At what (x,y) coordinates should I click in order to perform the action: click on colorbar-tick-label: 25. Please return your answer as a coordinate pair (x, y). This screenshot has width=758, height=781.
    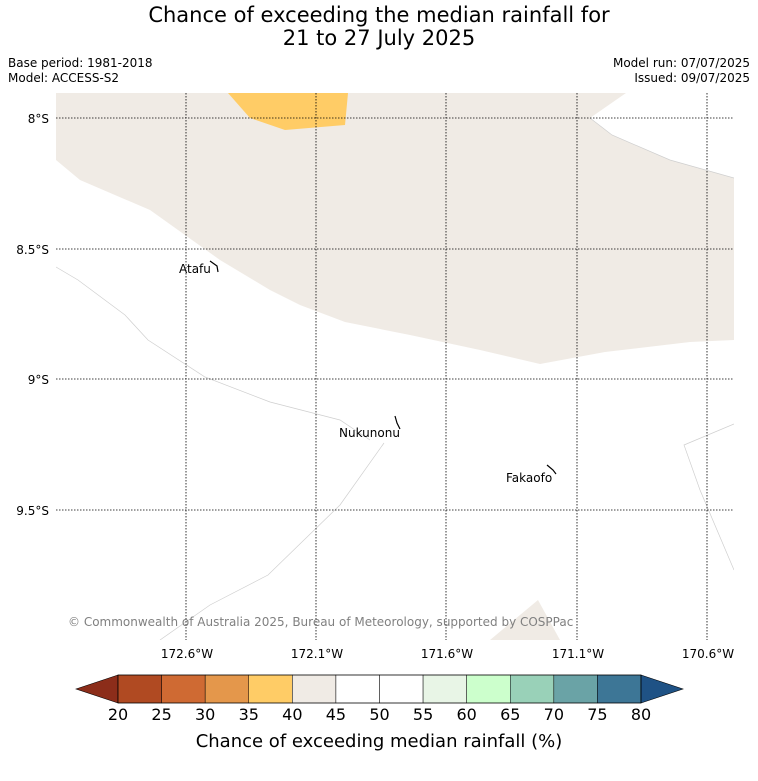
    Looking at the image, I should click on (161, 714).